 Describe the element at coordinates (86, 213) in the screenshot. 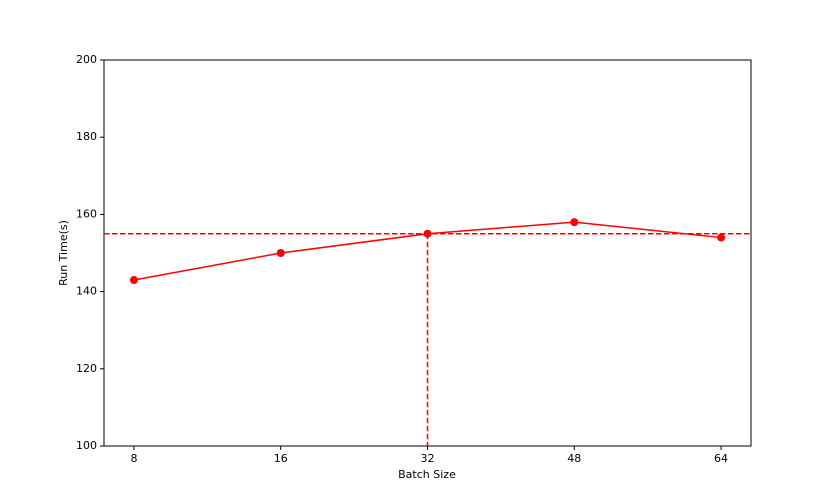

I see `y-tick-label: 160` at that location.